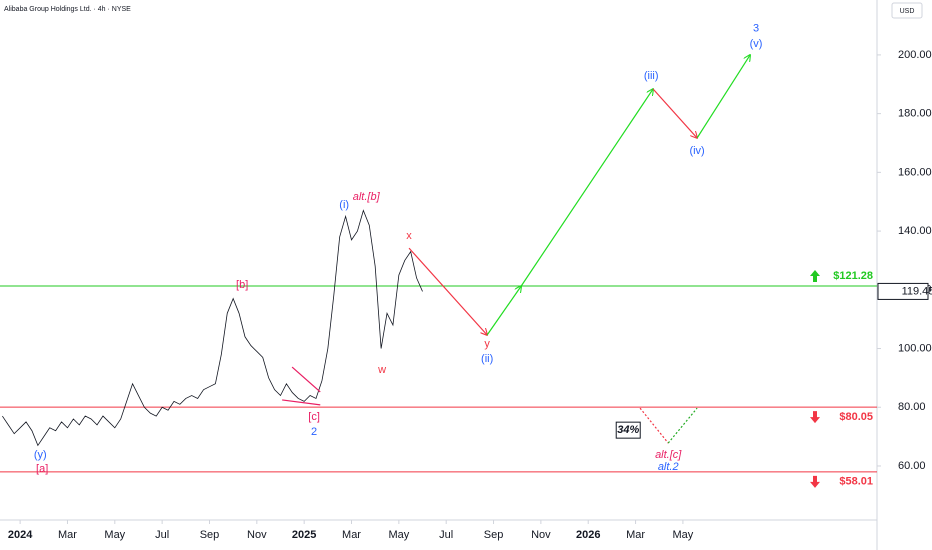 The image size is (932, 550). What do you see at coordinates (856, 482) in the screenshot?
I see `level-label: $58.01` at bounding box center [856, 482].